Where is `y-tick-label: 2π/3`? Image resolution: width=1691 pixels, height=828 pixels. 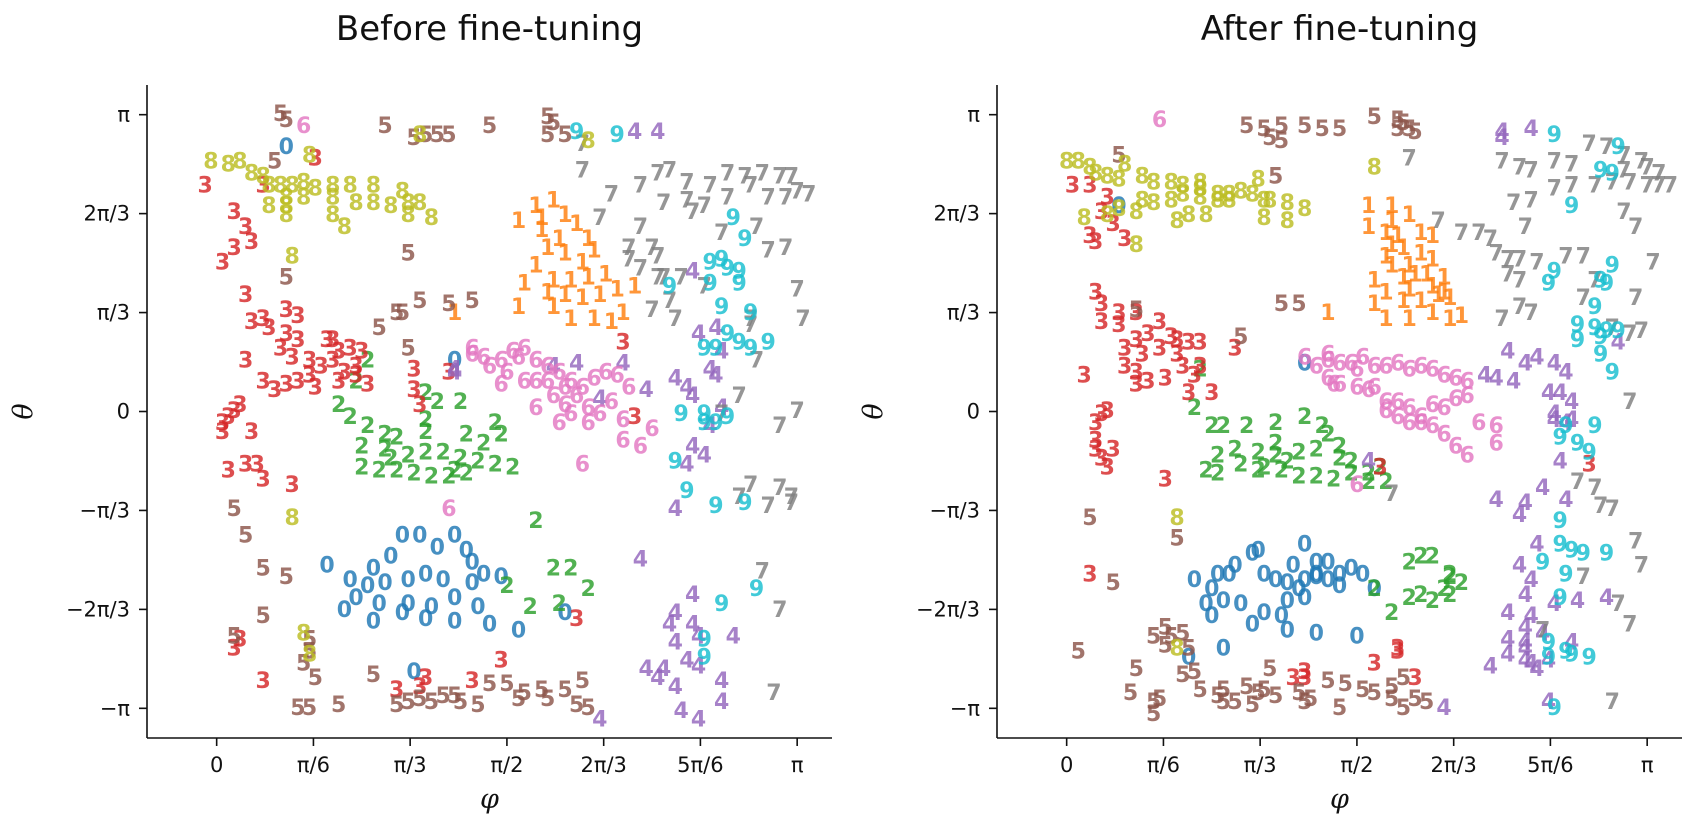 y-tick-label: 2π/3 is located at coordinates (957, 214).